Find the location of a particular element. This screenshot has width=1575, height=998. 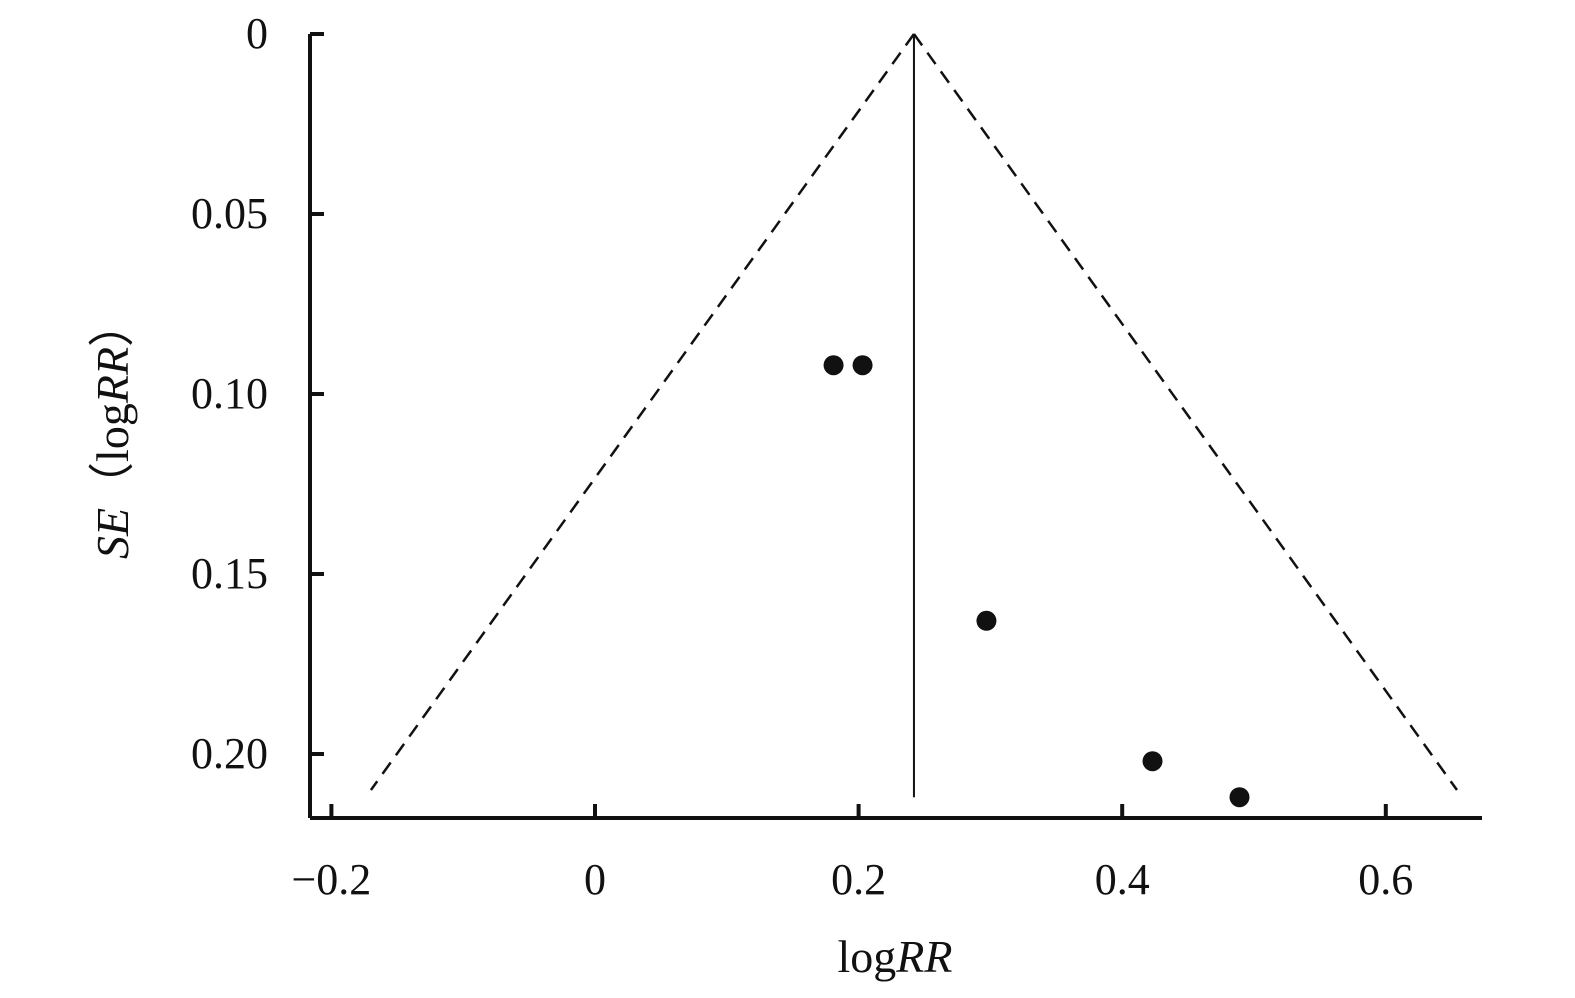

y-tick-label: 0.10 is located at coordinates (229, 393).